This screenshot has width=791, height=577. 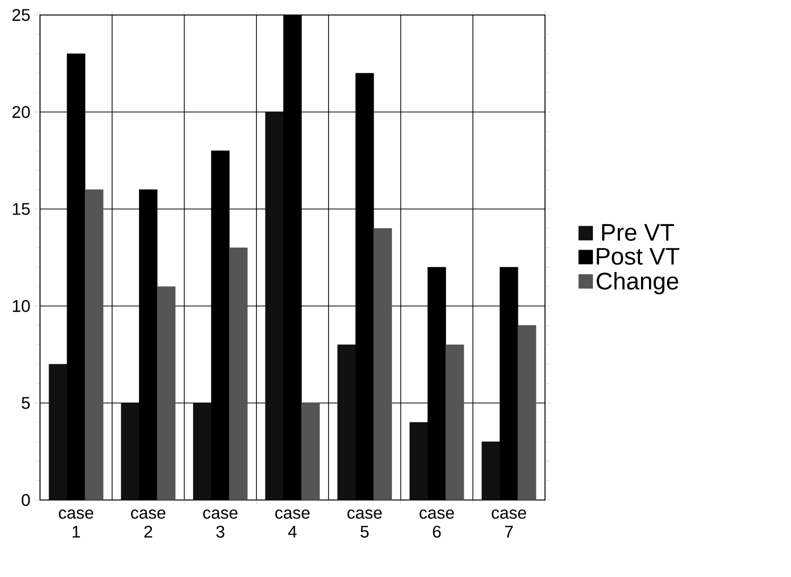 I want to click on x-tick-label: case 4, so click(x=292, y=524).